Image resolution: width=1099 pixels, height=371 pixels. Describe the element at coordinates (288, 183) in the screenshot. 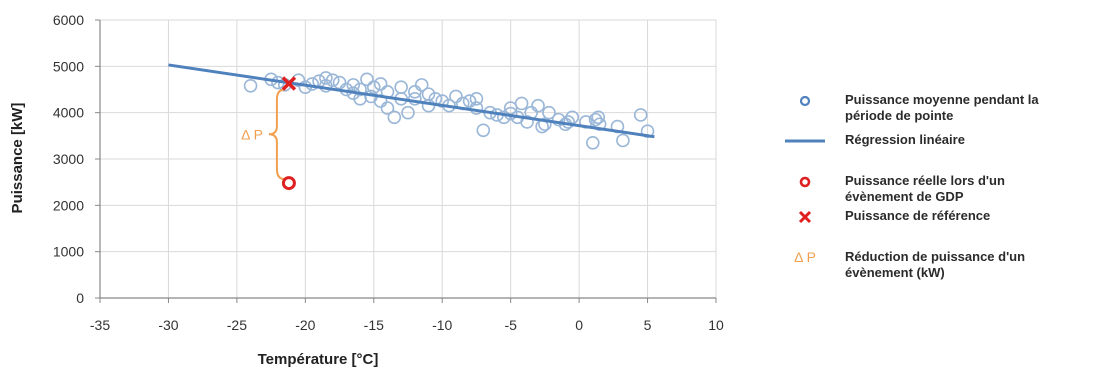

I see `actual-power-marker` at that location.